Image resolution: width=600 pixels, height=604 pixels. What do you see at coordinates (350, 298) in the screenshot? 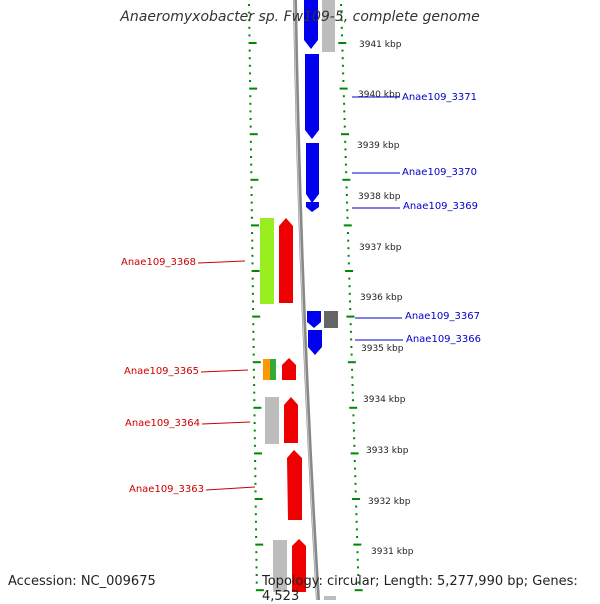
I see `tick-track-right` at bounding box center [350, 298].